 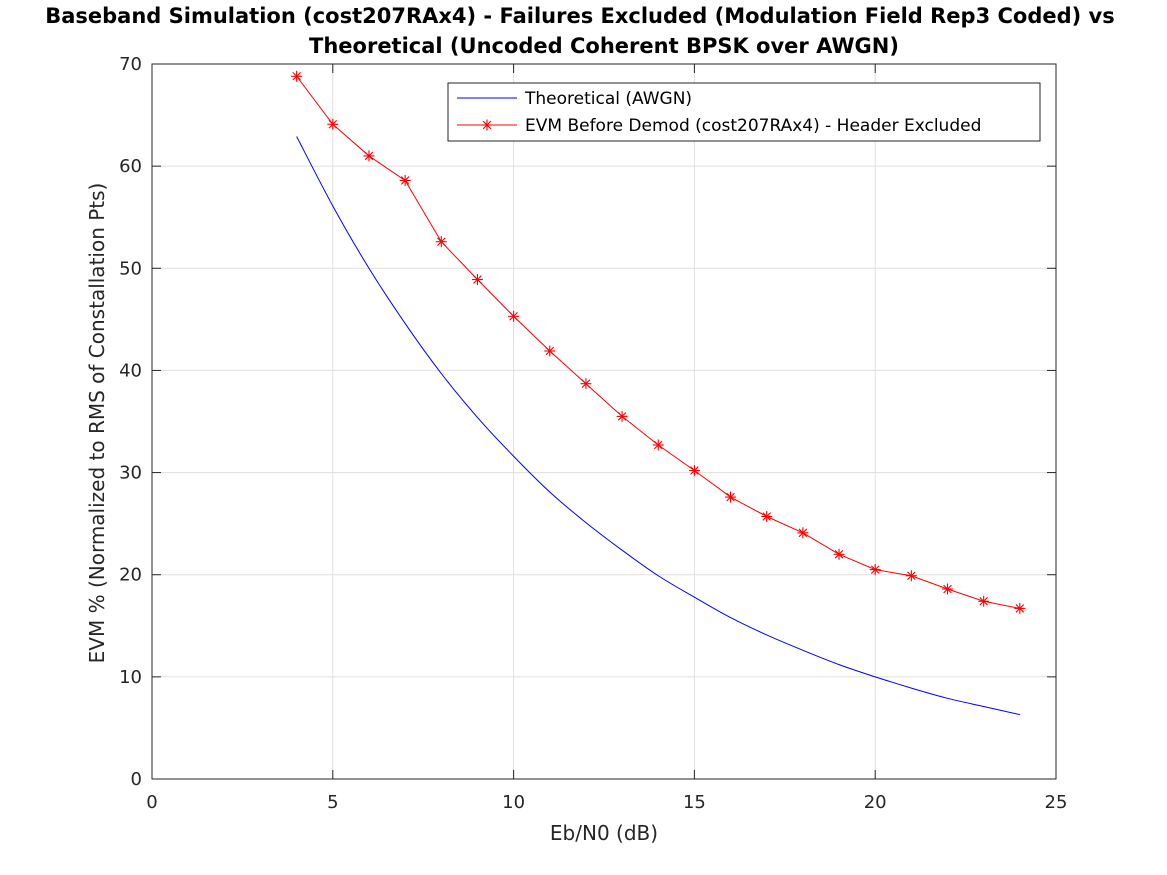 I want to click on legend-marker-evm, so click(x=487, y=125).